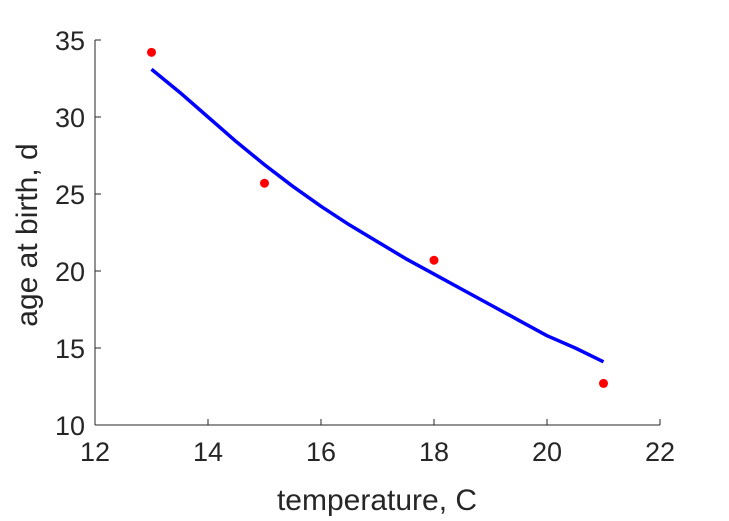 The image size is (729, 521). What do you see at coordinates (70, 118) in the screenshot?
I see `y-tick-label: 30` at bounding box center [70, 118].